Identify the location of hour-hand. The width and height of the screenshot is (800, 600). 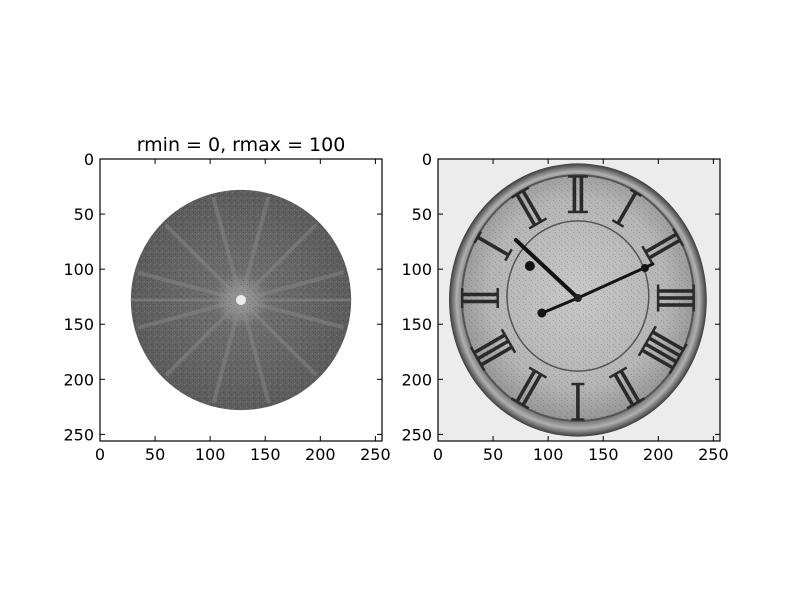
(546, 269).